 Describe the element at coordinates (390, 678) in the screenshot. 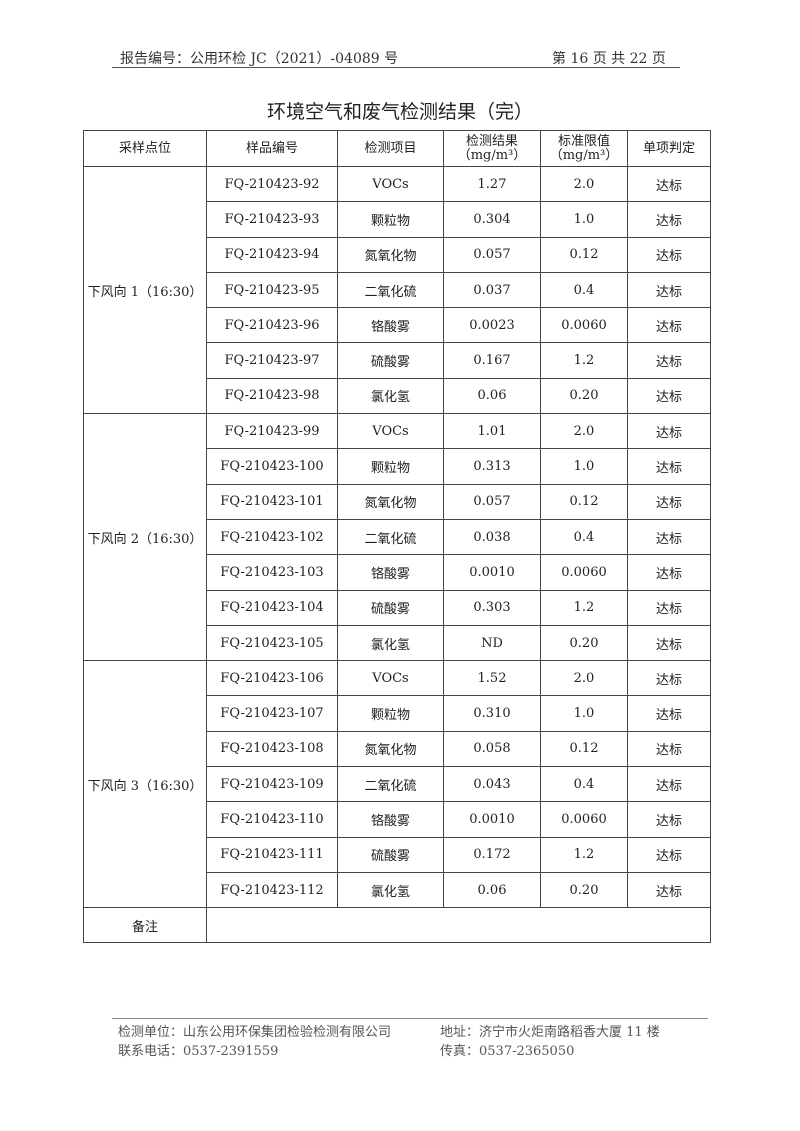

I see `item-cell: VOCs` at that location.